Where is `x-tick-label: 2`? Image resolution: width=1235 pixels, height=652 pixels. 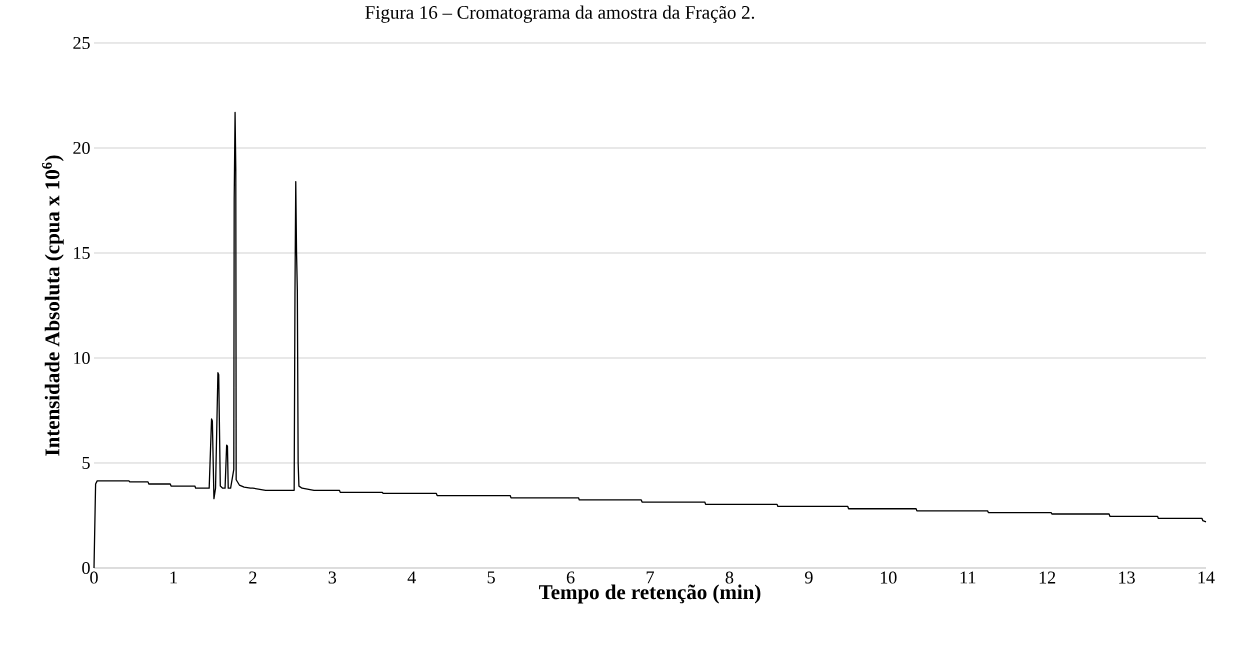 x-tick-label: 2 is located at coordinates (253, 577).